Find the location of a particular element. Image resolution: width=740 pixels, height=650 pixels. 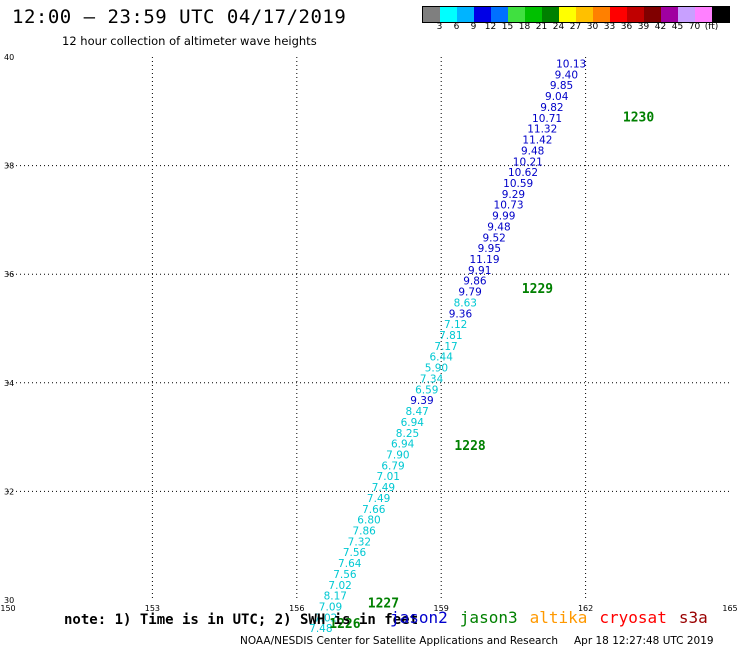

x-tick-label: 153 is located at coordinates (152, 608).